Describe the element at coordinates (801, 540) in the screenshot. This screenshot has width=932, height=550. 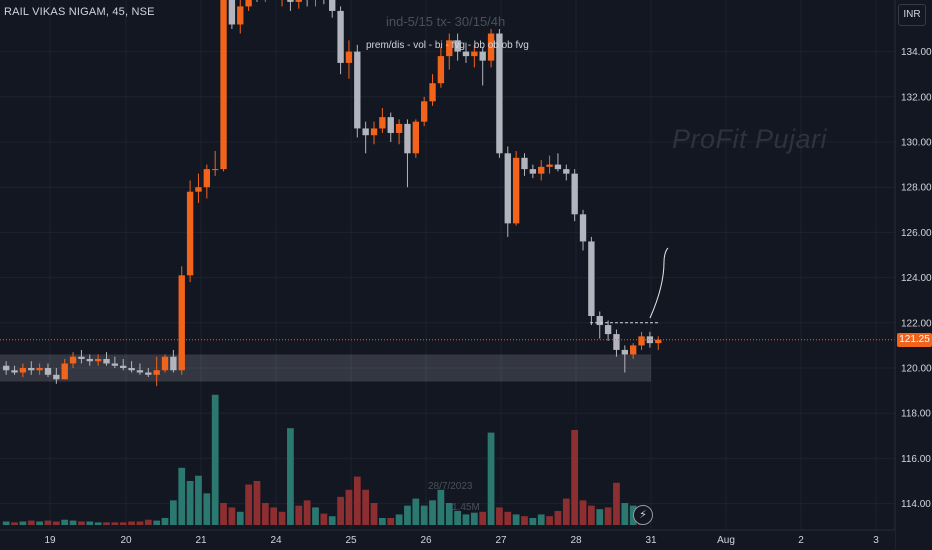
I see `time-tick-label: 2` at that location.